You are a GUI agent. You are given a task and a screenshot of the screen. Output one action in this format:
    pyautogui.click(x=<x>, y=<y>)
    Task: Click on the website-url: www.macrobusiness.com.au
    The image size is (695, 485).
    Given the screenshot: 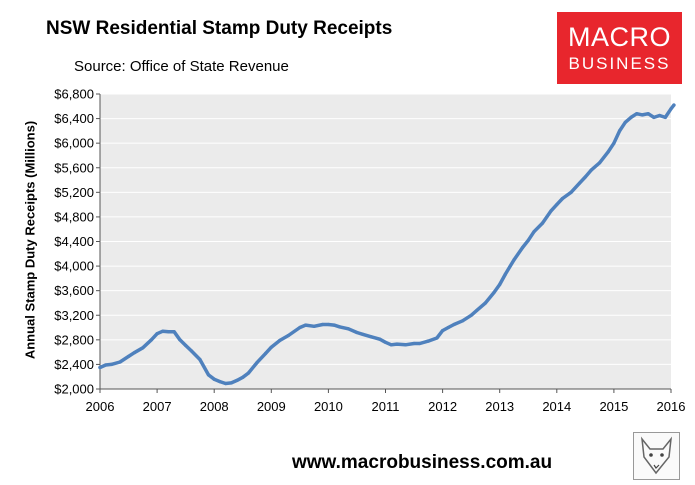 What is the action you would take?
    pyautogui.click(x=422, y=462)
    